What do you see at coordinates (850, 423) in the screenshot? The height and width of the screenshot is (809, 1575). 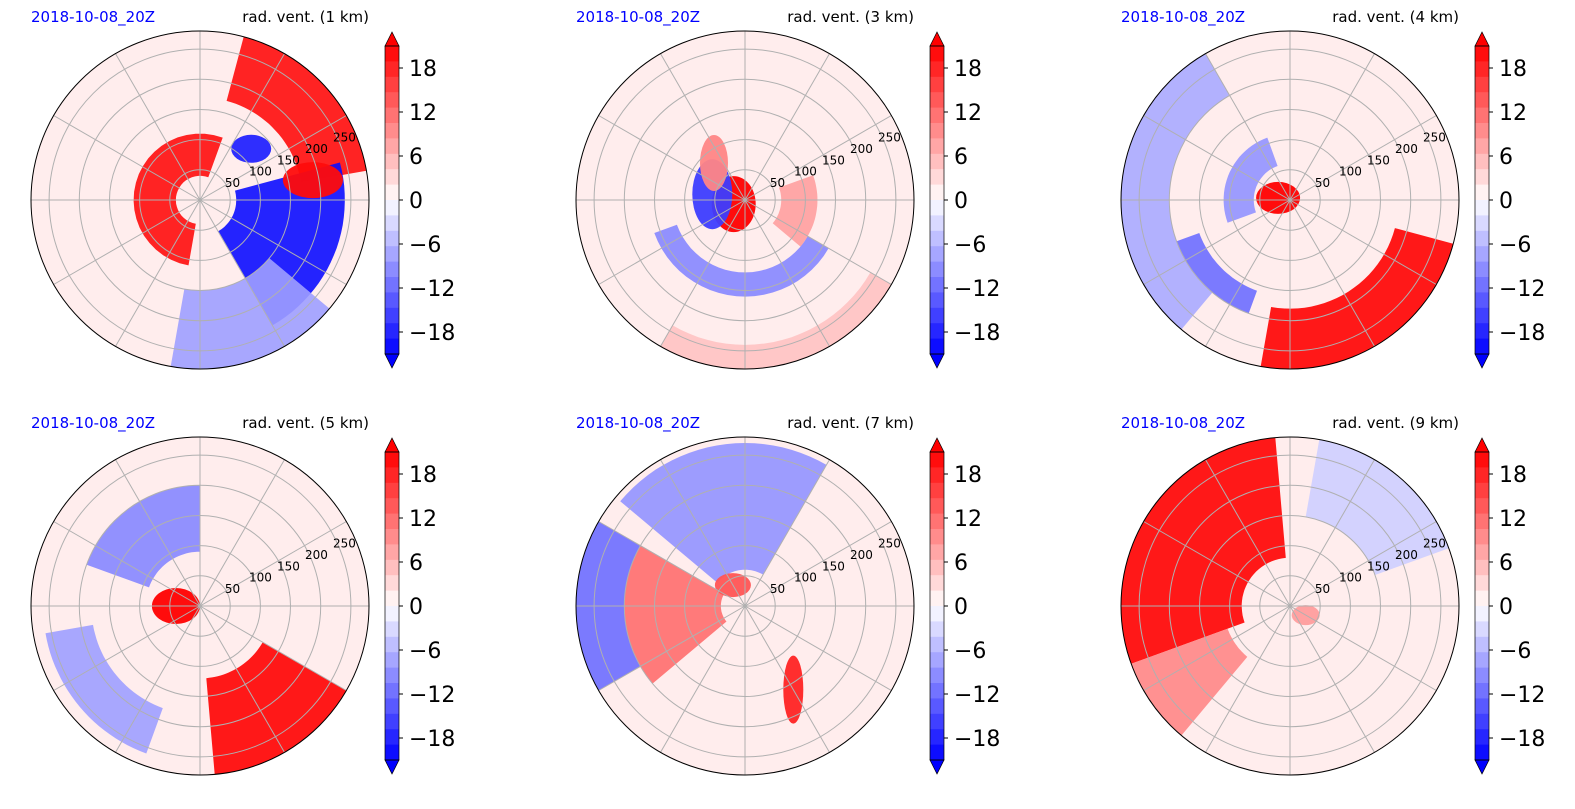 I see `panel-title: rad. vent. (7 km)` at bounding box center [850, 423].